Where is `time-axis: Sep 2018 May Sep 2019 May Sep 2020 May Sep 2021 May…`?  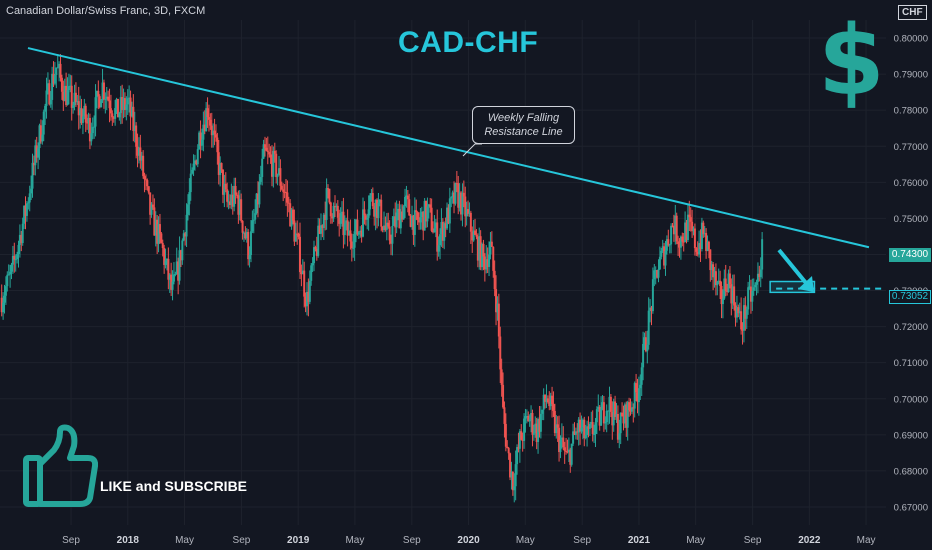
time-axis: Sep 2018 May Sep 2019 May Sep 2020 May Sep 2021 May… is located at coordinates (468, 540).